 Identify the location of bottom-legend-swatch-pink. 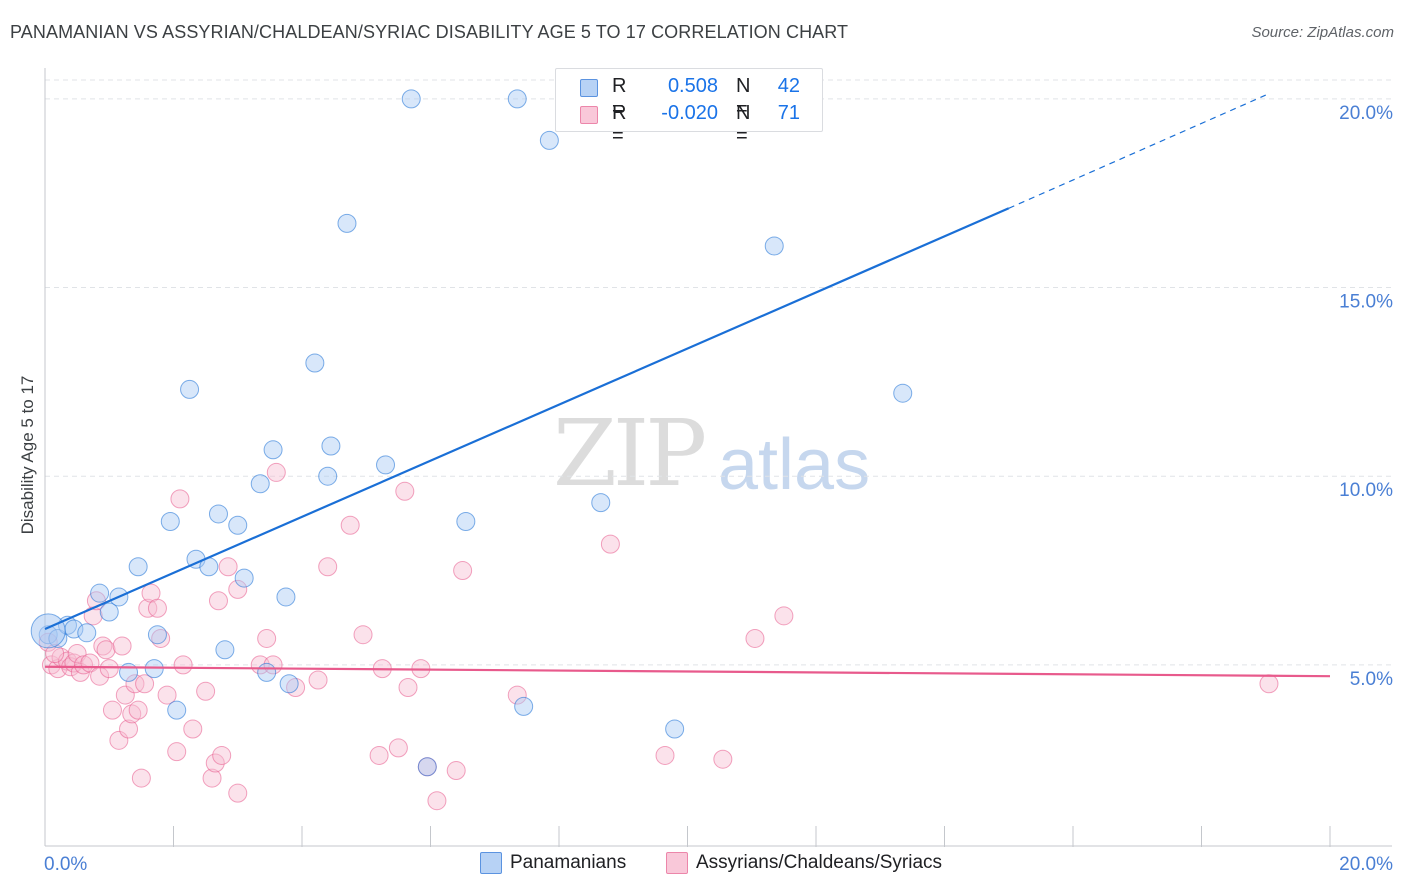
(677, 863).